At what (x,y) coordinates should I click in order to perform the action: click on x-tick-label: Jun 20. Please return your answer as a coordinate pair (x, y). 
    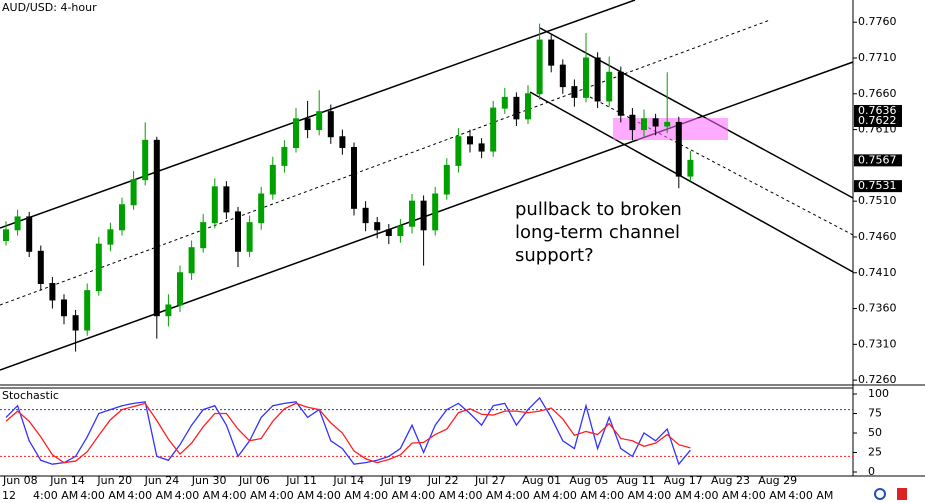
    Looking at the image, I should click on (114, 480).